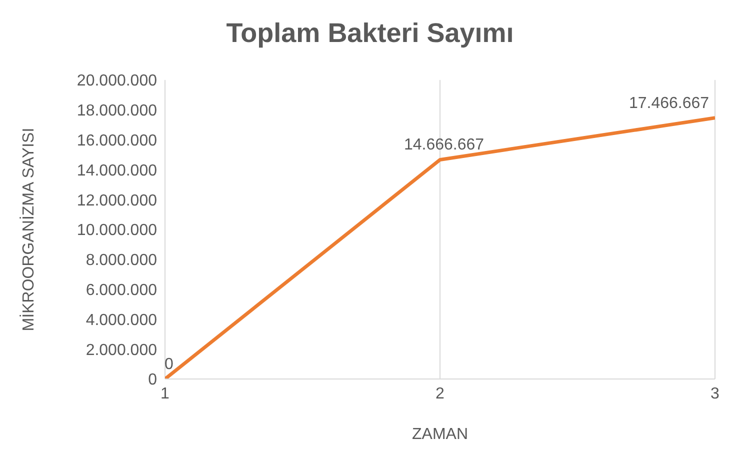 This screenshot has width=740, height=469. Describe the element at coordinates (117, 171) in the screenshot. I see `y-tick-label: 14.000.000` at that location.